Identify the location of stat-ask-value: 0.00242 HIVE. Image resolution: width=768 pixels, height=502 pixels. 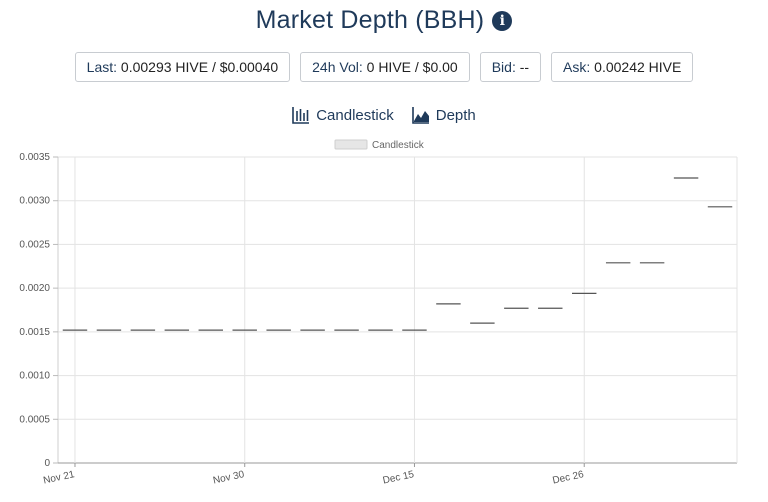
(638, 67).